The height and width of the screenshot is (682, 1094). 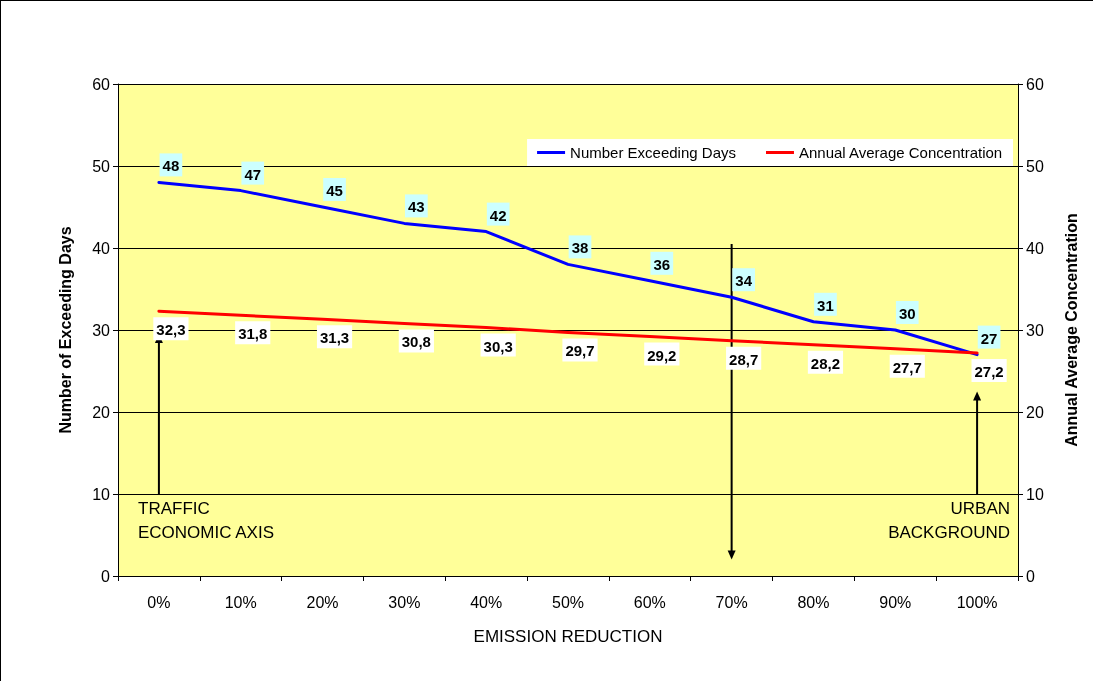 What do you see at coordinates (253, 174) in the screenshot?
I see `data-label: 47` at bounding box center [253, 174].